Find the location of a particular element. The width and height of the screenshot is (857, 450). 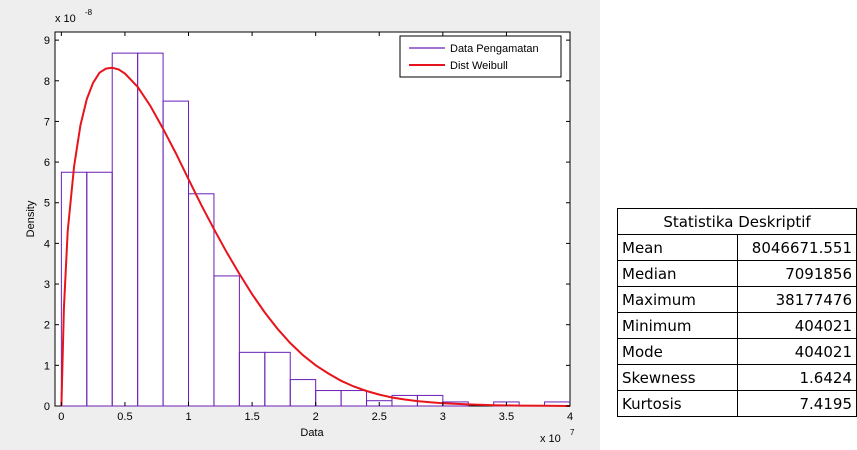

stats-row-skewness: Skewness 1.6424 is located at coordinates (736, 377).